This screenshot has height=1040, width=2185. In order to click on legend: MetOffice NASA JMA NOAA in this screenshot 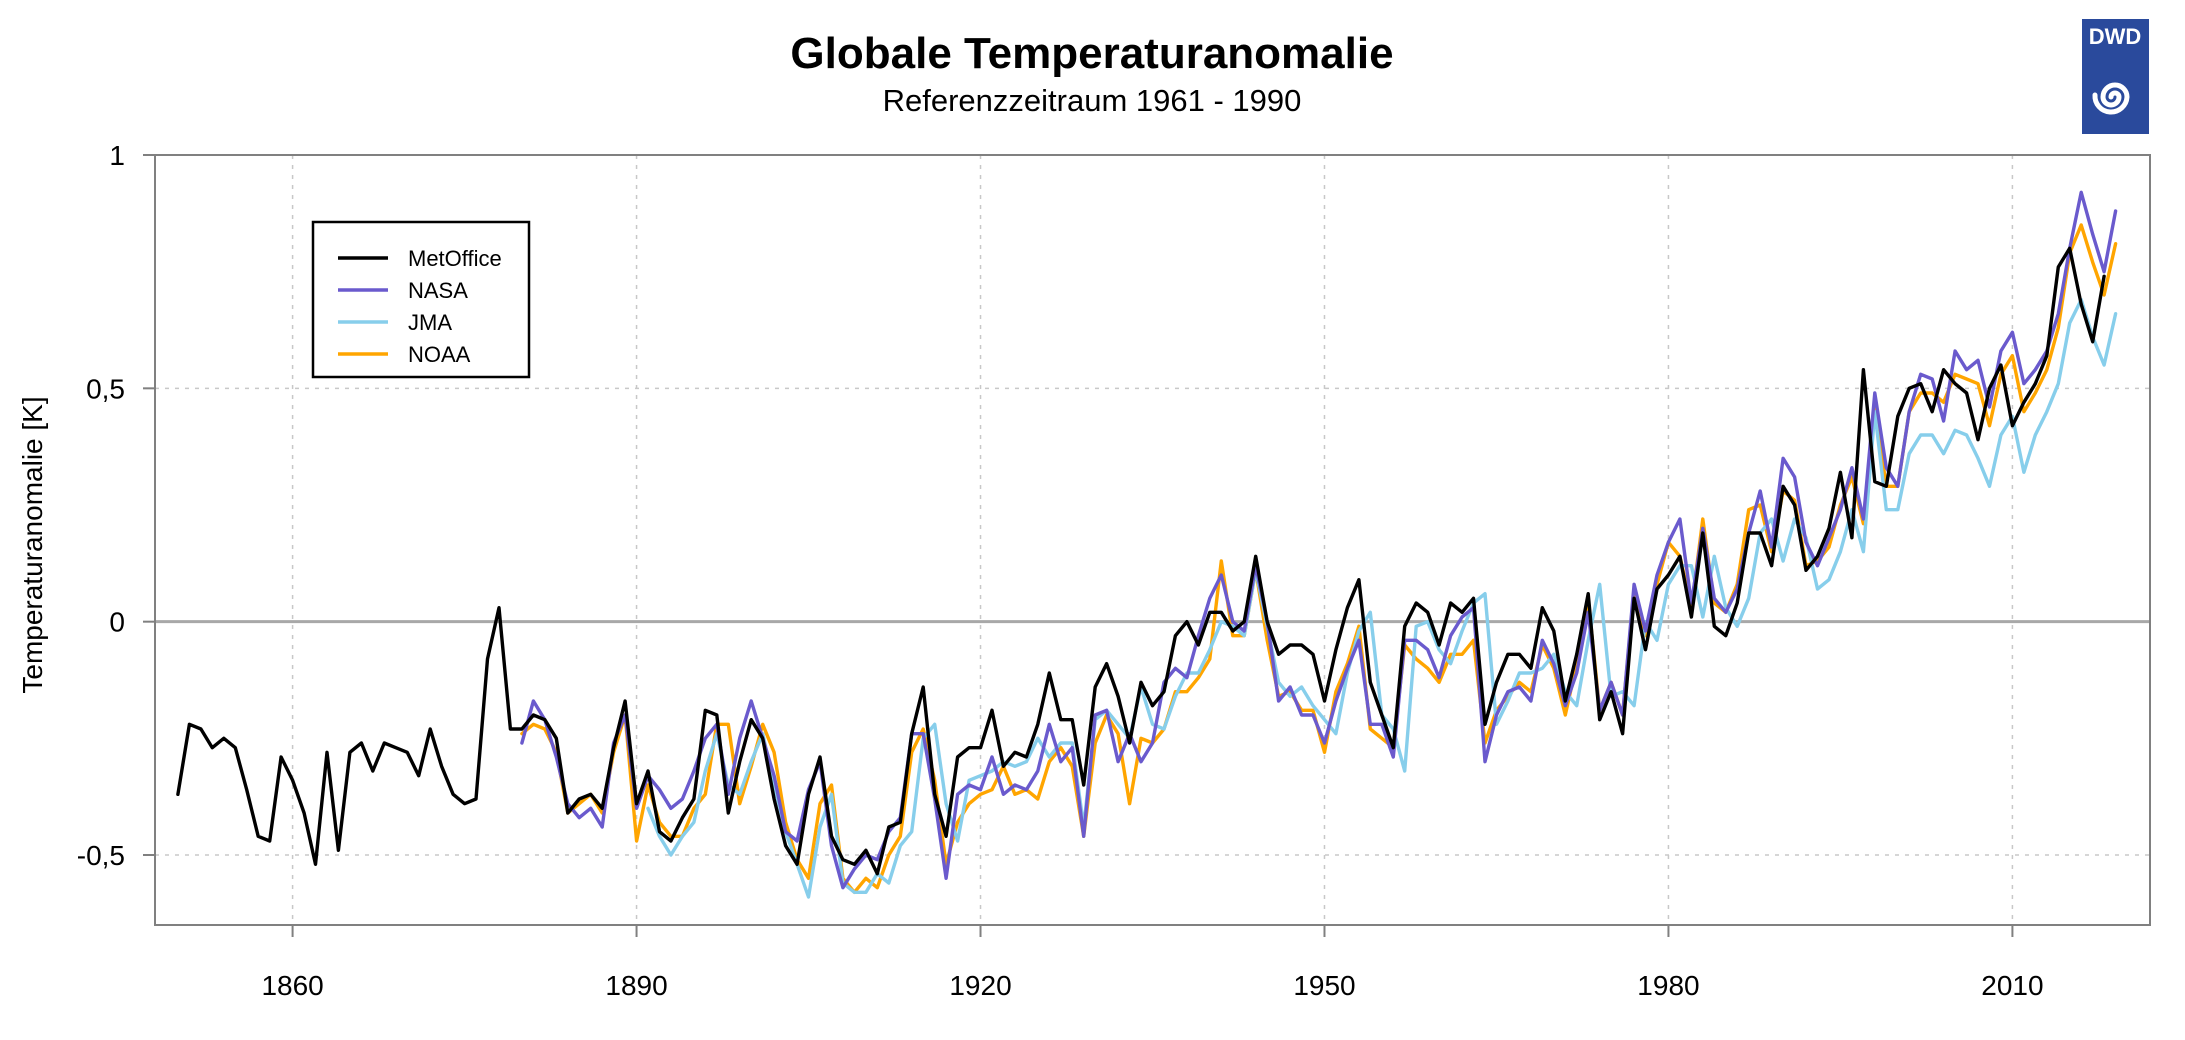, I will do `click(421, 299)`.